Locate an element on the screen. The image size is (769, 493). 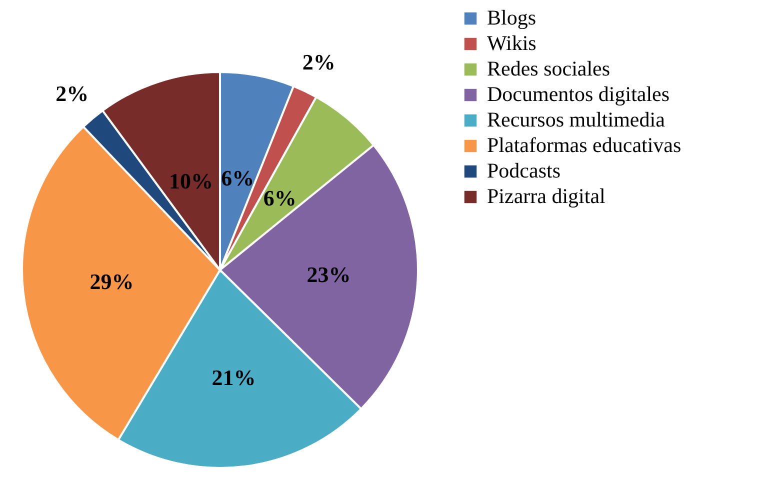
legend-label: Plataformas educativas is located at coordinates (584, 145).